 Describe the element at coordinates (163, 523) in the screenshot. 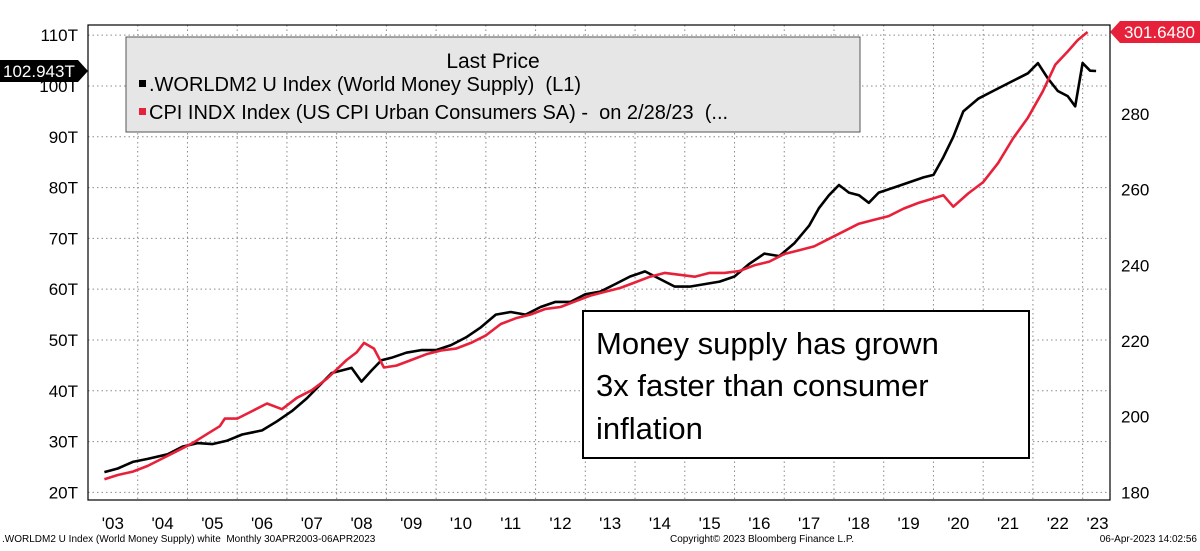

I see `x-tick-label: '04` at that location.